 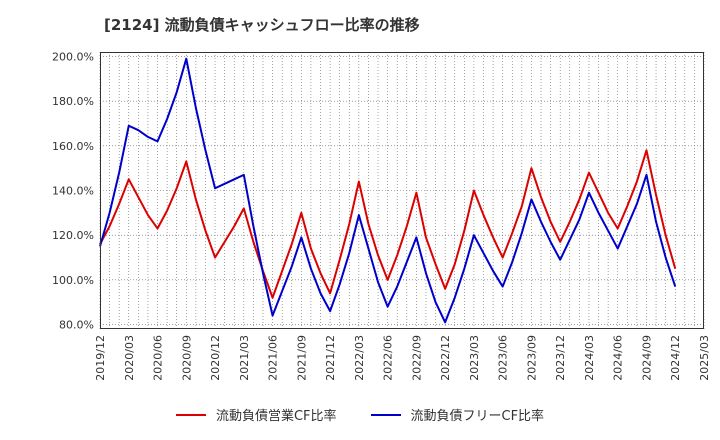 I want to click on legend-swatch-red, so click(x=190, y=414).